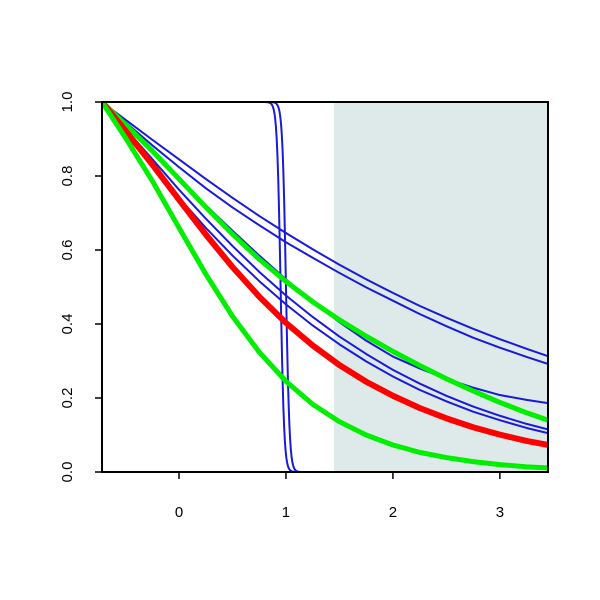 The image size is (600, 600). What do you see at coordinates (67, 102) in the screenshot?
I see `y-tick-label: 1.0` at bounding box center [67, 102].